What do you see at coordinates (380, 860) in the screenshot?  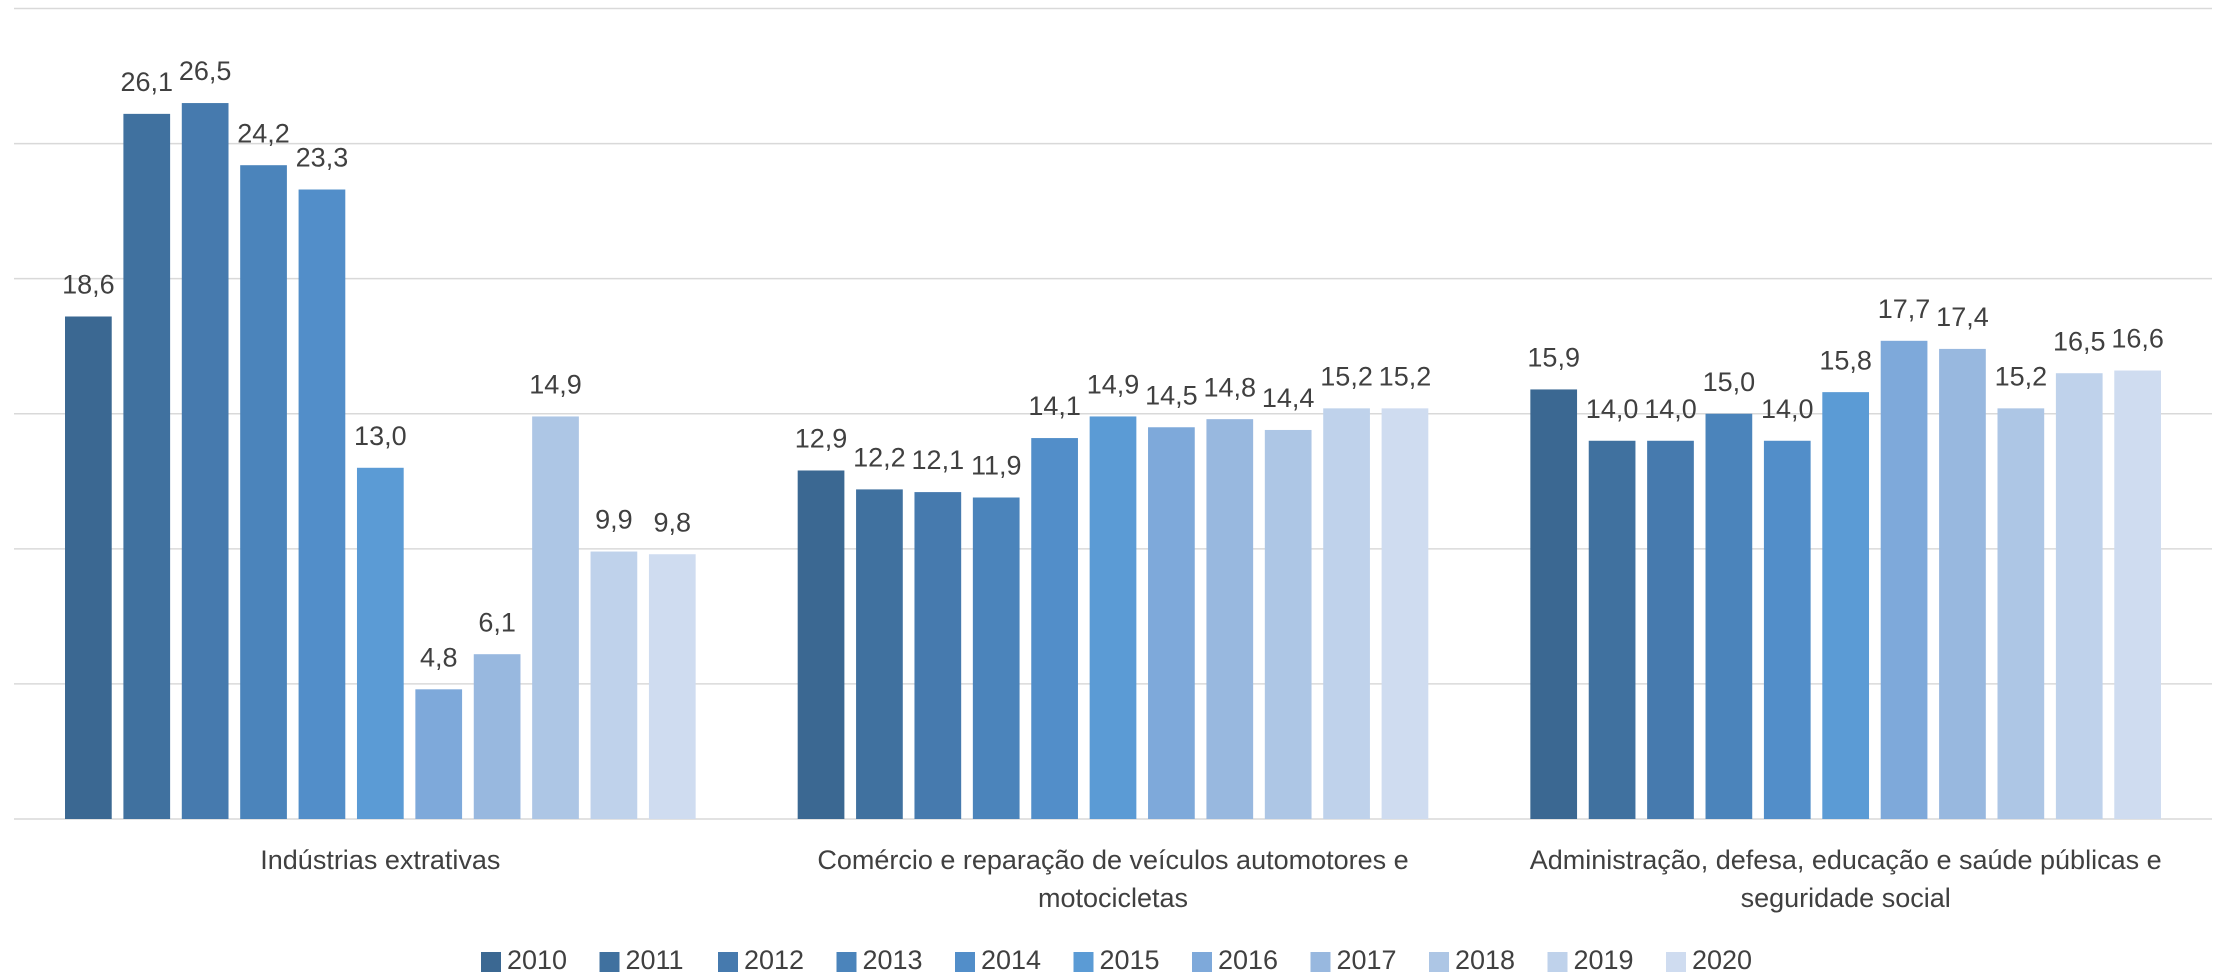 I see `x-tick-label: Indústrias extrativas` at bounding box center [380, 860].